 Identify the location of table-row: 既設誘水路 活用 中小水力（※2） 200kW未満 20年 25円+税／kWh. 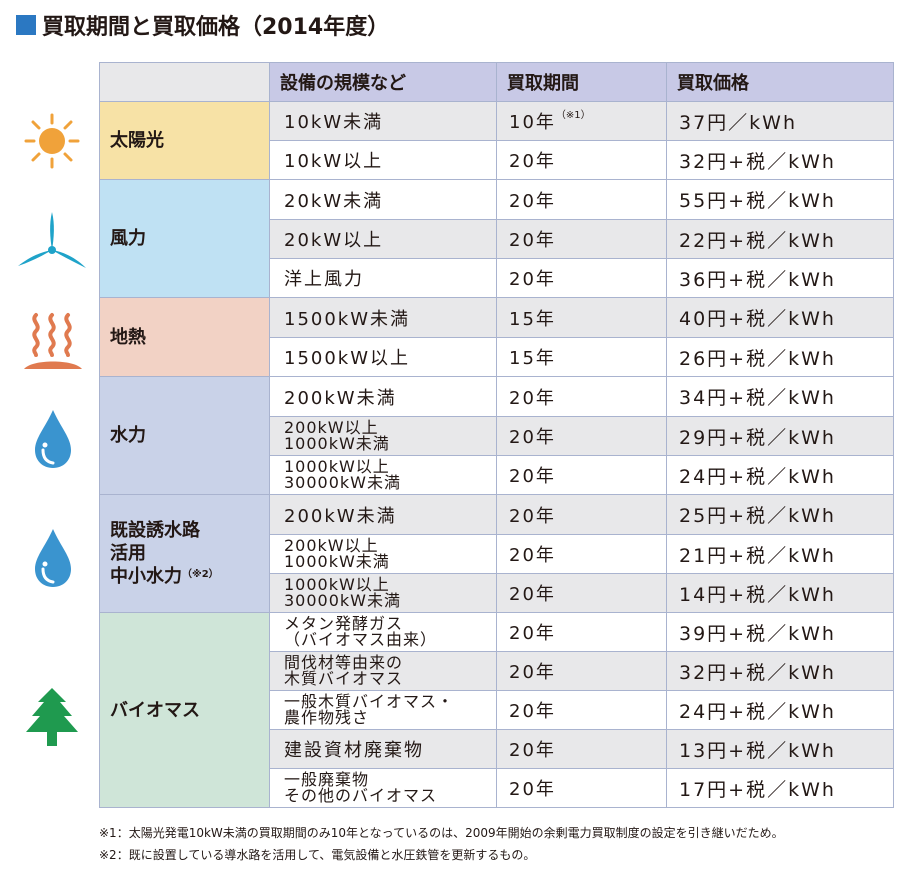
(496, 553).